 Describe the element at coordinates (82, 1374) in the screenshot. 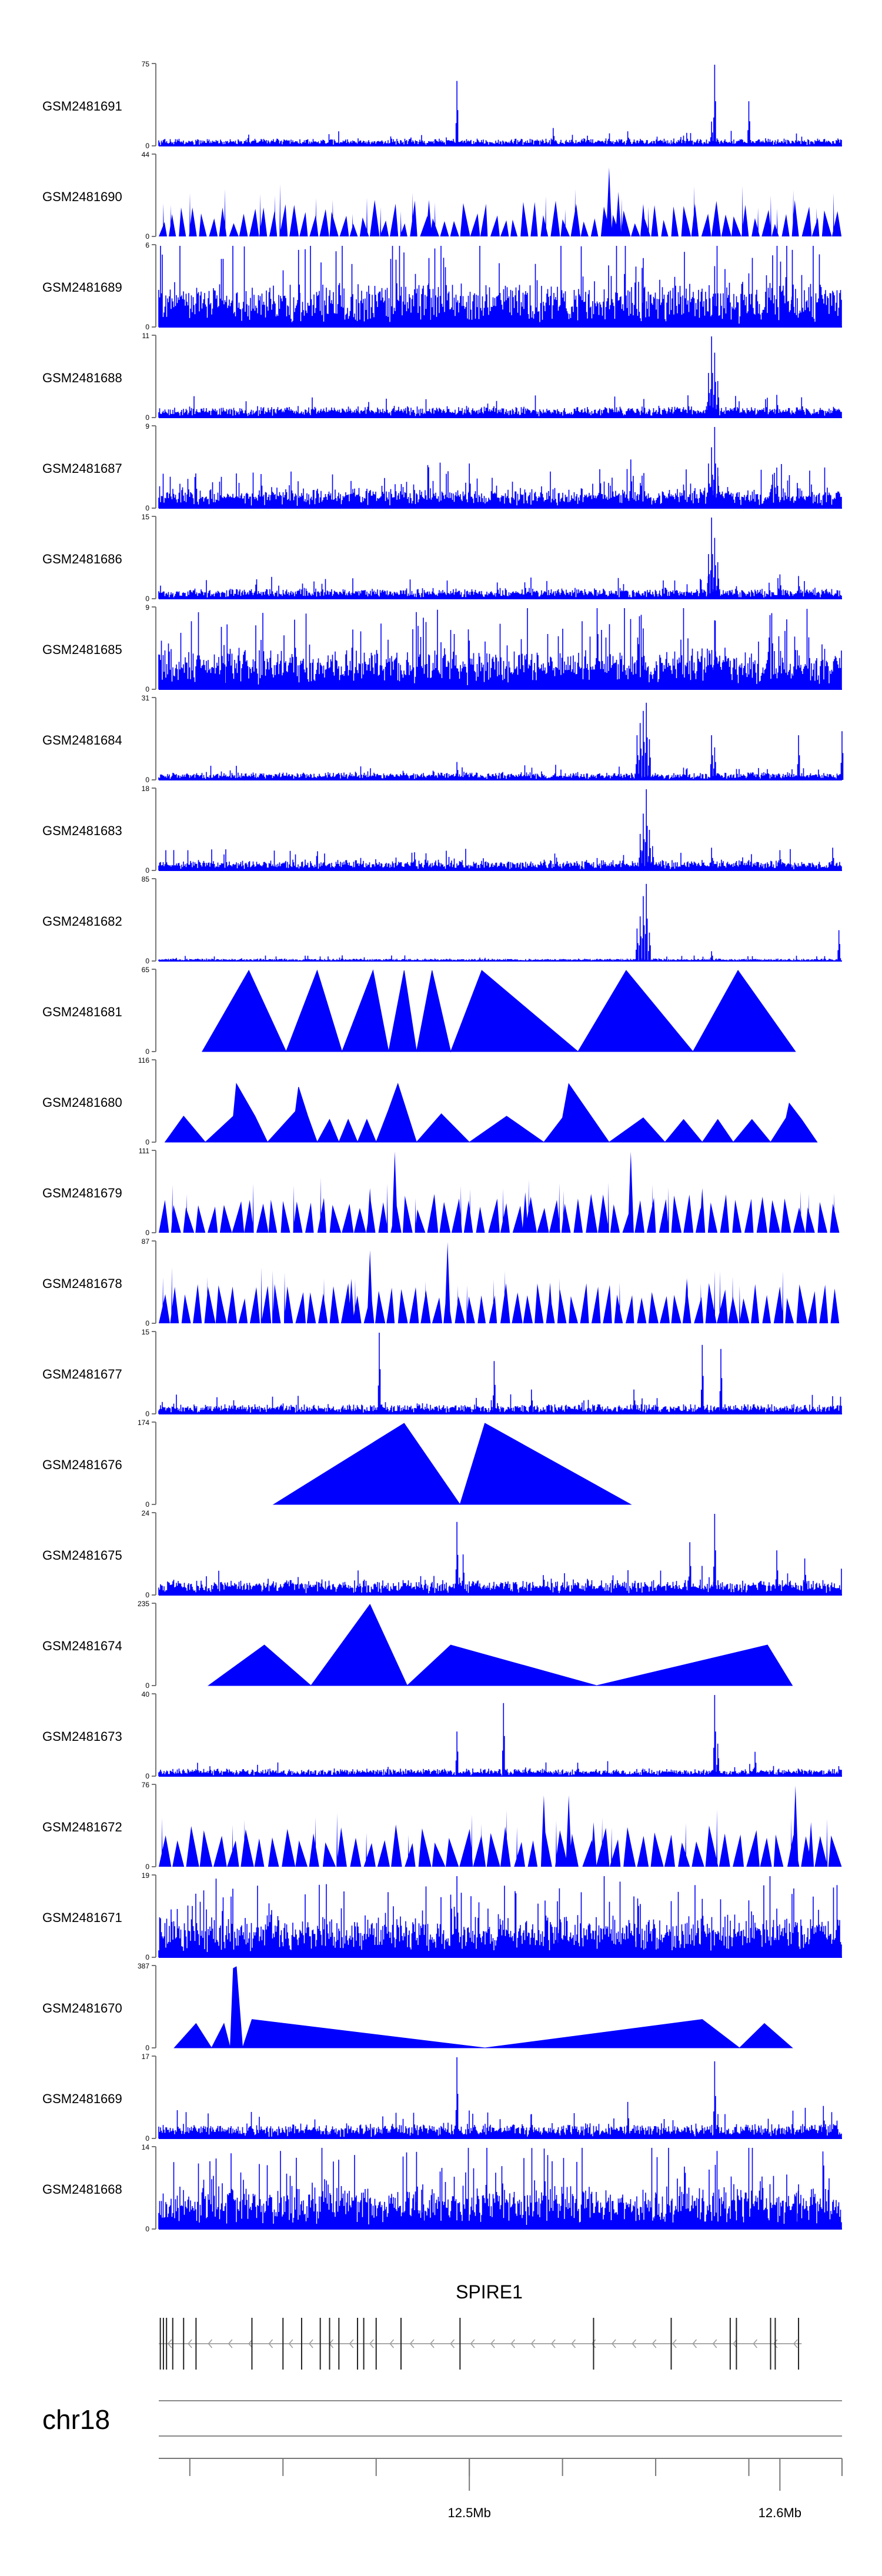

I see `track-label: GSM2481677` at that location.